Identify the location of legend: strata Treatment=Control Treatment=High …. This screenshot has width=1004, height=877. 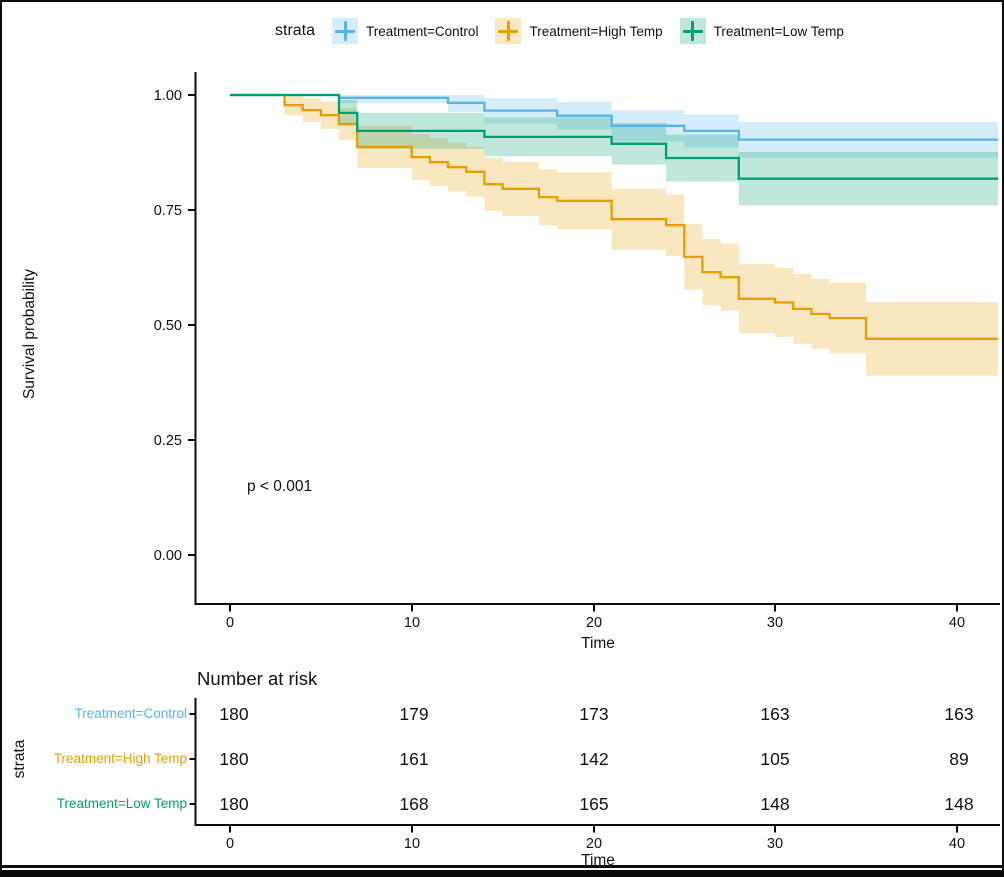
(559, 31).